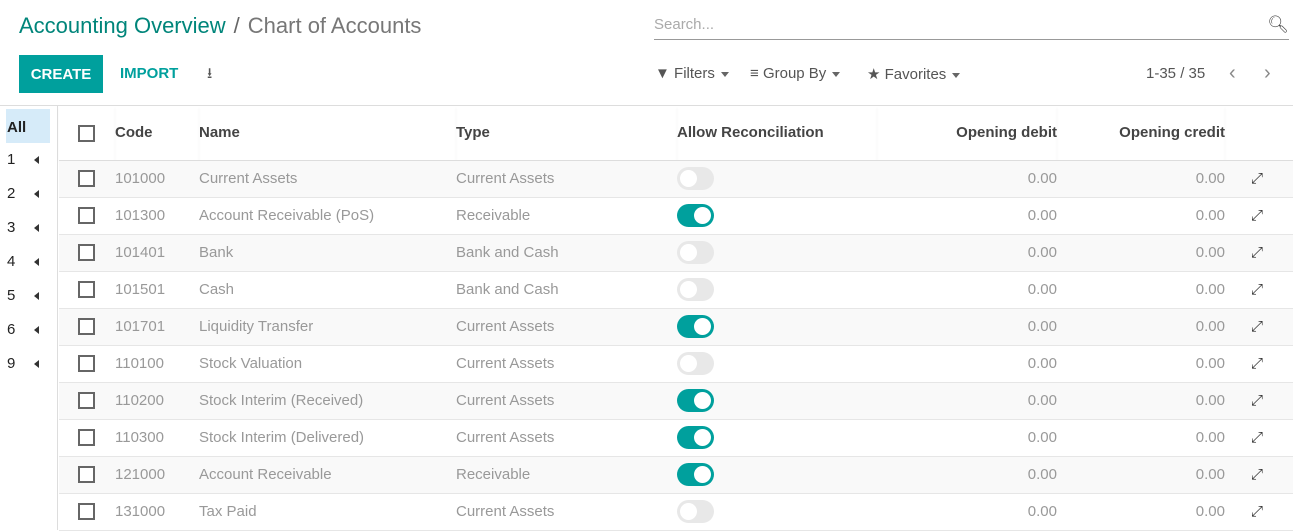 The height and width of the screenshot is (531, 1293). I want to click on column-header-code: Code, so click(157, 133).